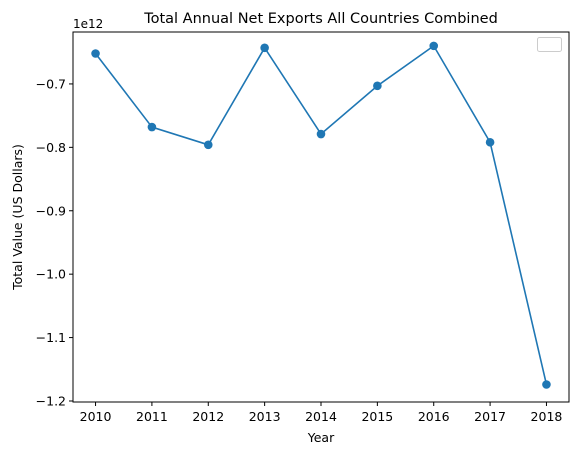 Image resolution: width=579 pixels, height=455 pixels. Describe the element at coordinates (88, 24) in the screenshot. I see `y-offset-label: 1e12` at that location.